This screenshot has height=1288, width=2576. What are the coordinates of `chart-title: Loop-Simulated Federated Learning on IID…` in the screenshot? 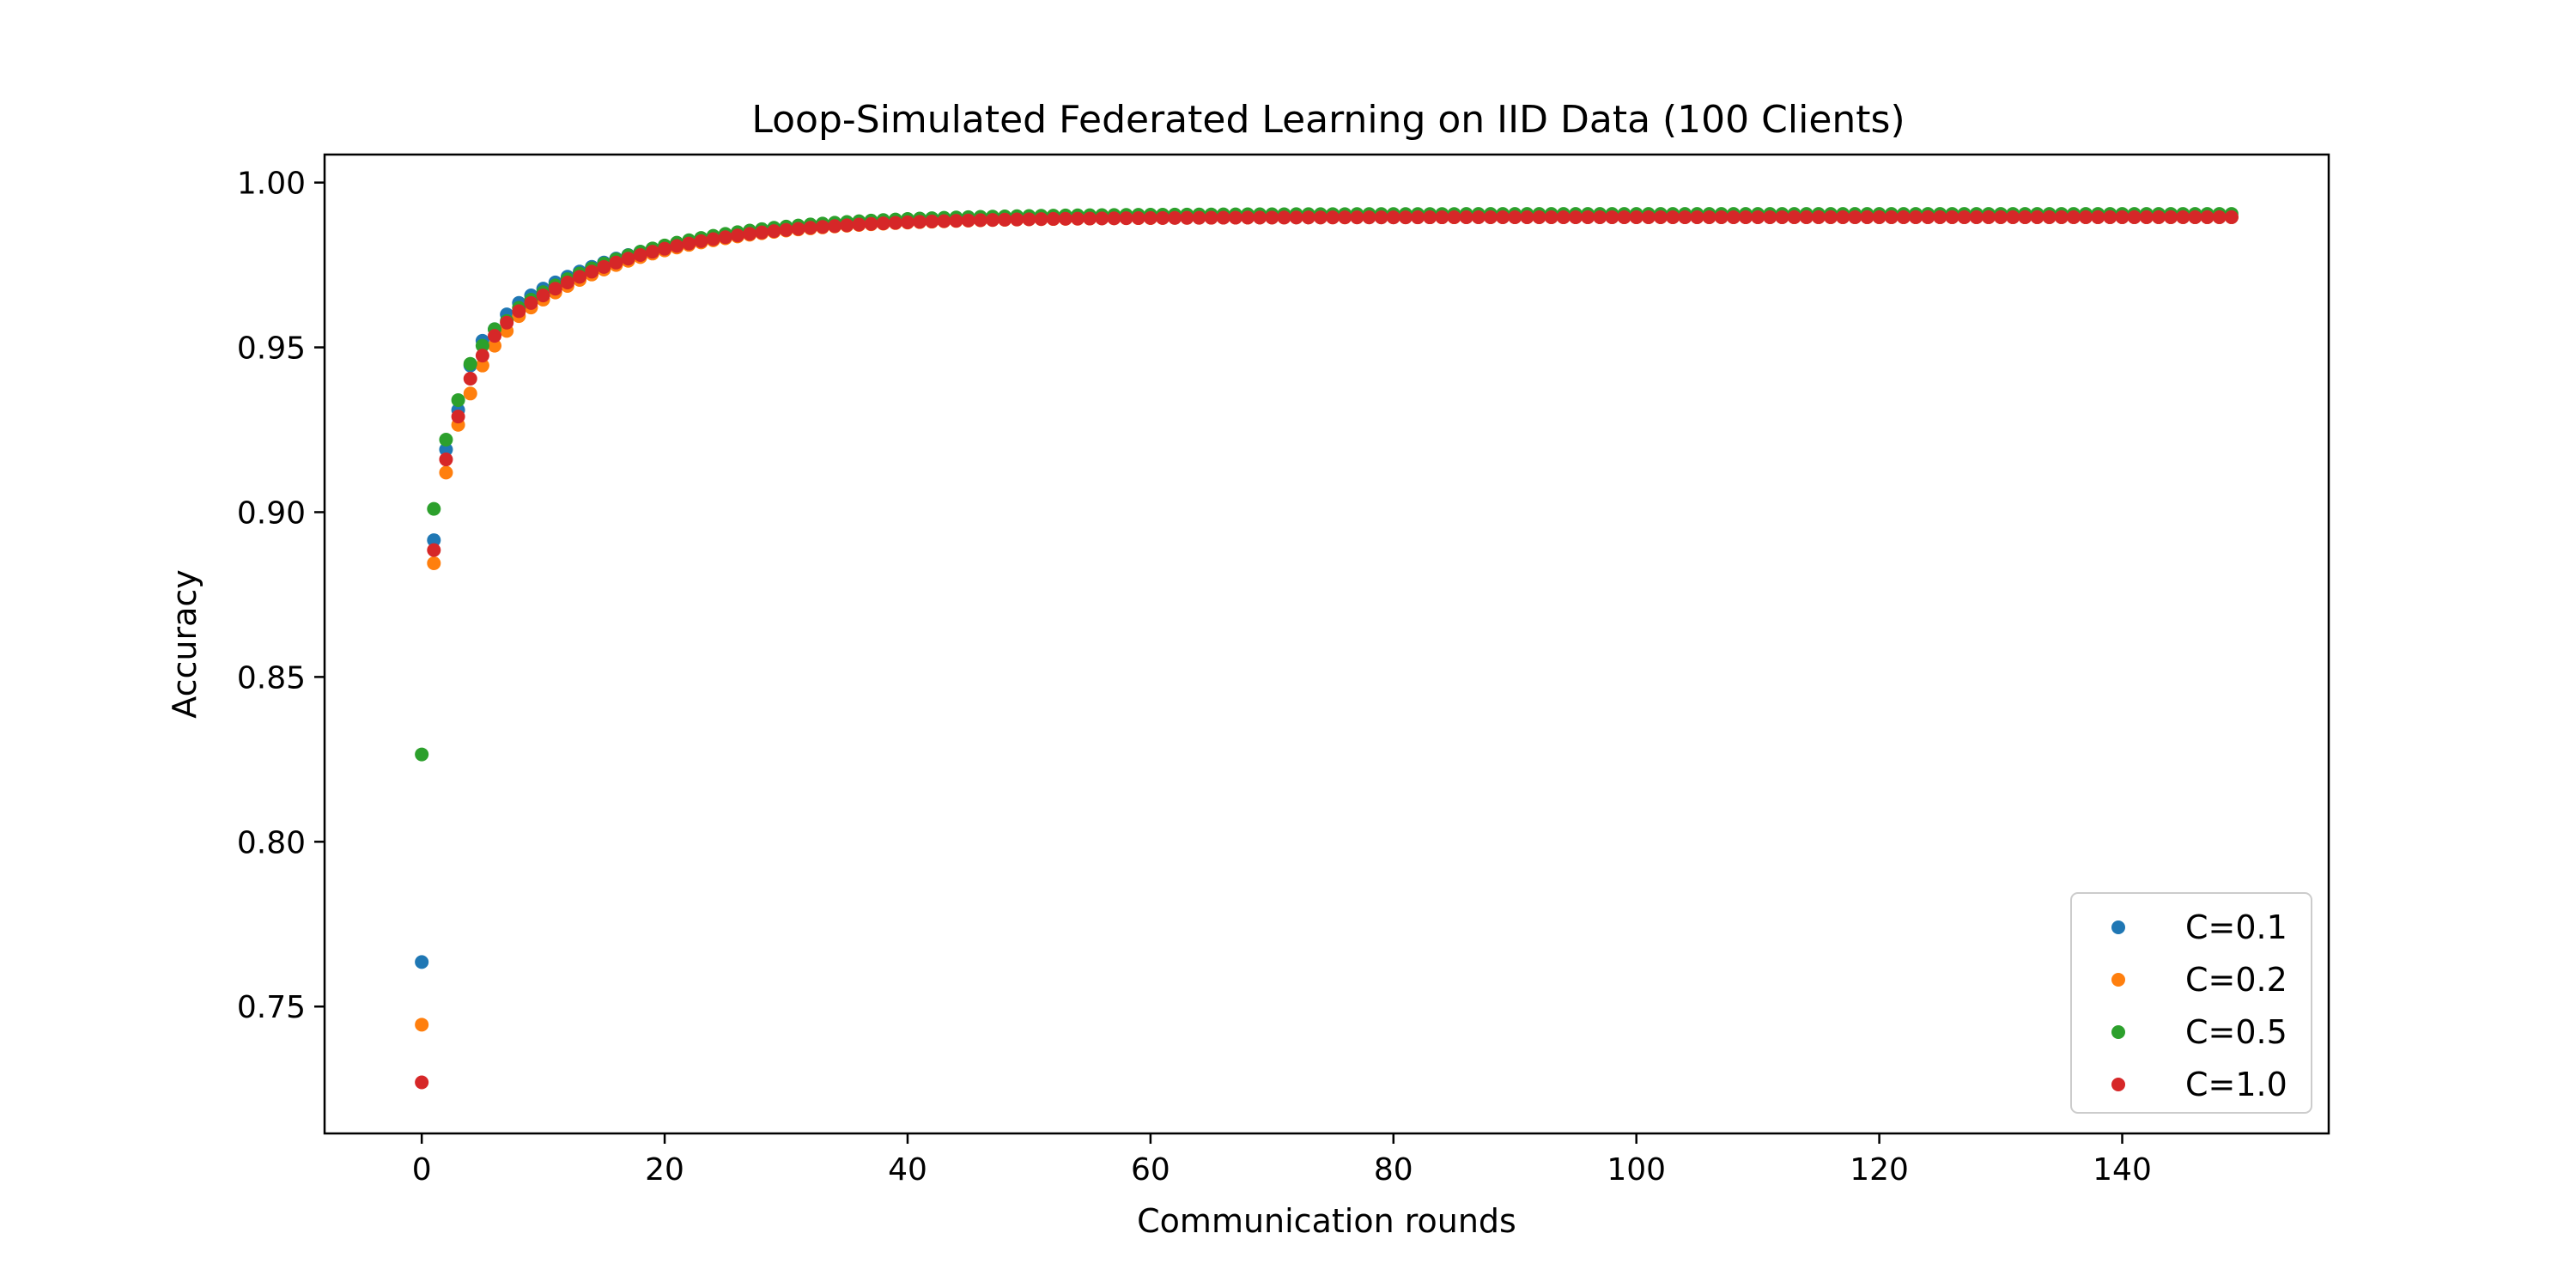 It's located at (1328, 120).